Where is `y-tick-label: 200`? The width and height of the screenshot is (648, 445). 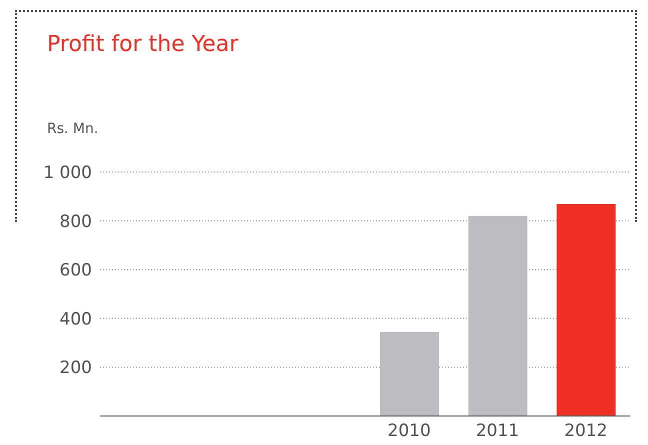
y-tick-label: 200 is located at coordinates (76, 368).